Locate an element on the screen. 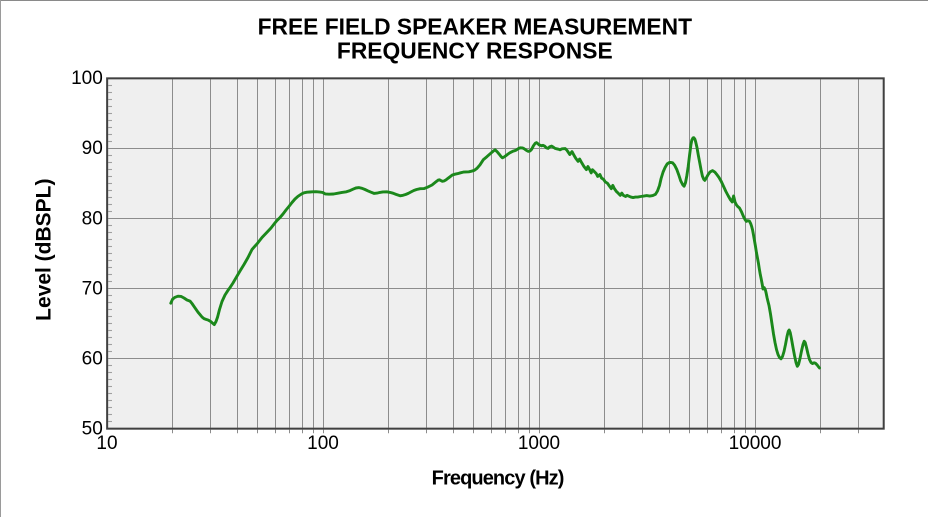 This screenshot has width=928, height=517. svg-text: Level (dBSPL) is located at coordinates (44, 250).